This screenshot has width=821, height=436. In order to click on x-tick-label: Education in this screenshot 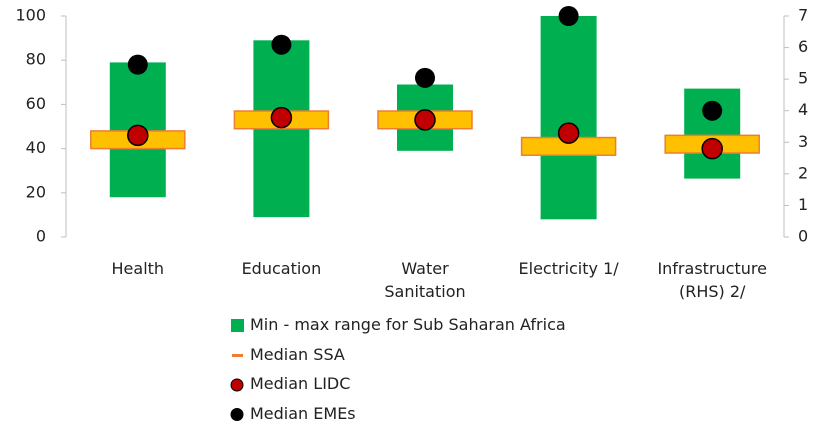, I will do `click(281, 268)`.